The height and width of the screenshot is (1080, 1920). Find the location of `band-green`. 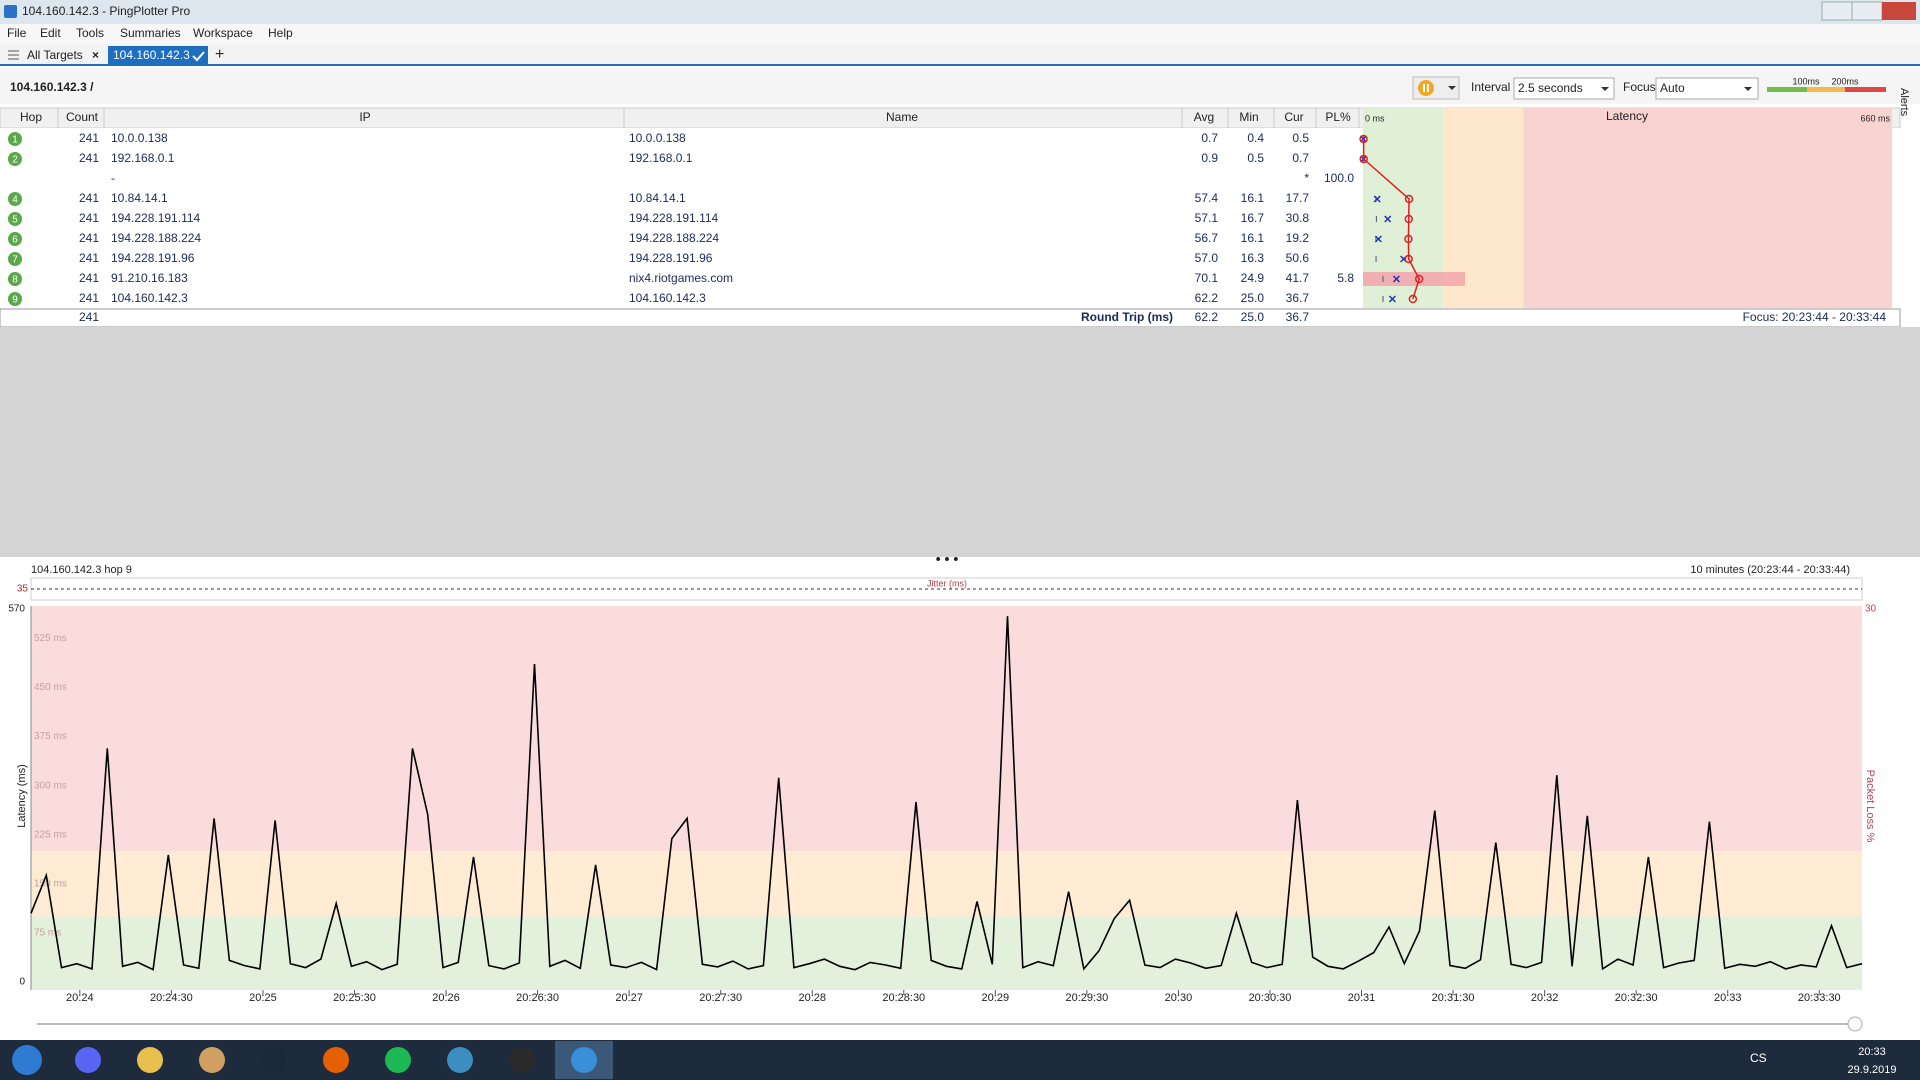

band-green is located at coordinates (946, 953).